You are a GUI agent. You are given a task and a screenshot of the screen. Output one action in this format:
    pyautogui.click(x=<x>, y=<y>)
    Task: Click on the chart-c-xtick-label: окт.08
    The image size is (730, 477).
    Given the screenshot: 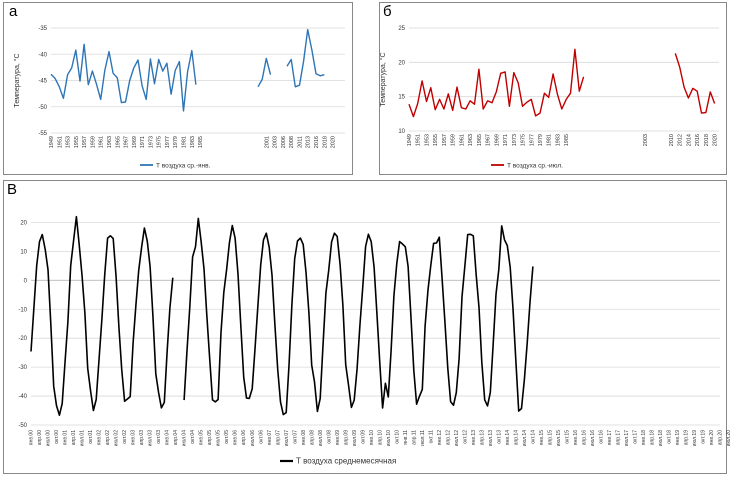 What is the action you would take?
    pyautogui.click(x=329, y=437)
    